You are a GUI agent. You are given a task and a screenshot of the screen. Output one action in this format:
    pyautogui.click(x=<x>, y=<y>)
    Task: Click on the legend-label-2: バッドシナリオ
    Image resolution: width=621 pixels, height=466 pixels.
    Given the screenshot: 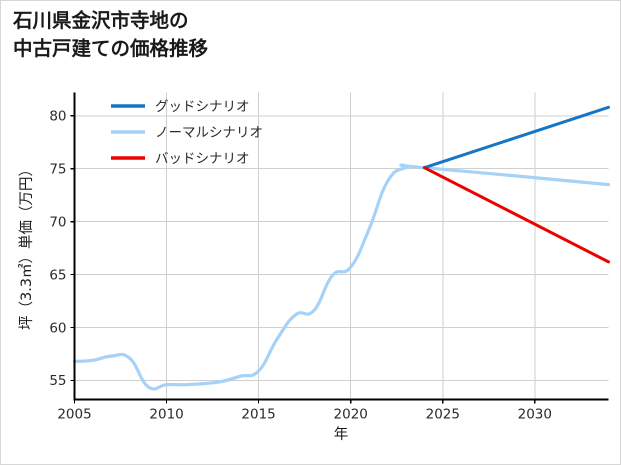 What is the action you would take?
    pyautogui.click(x=202, y=159)
    